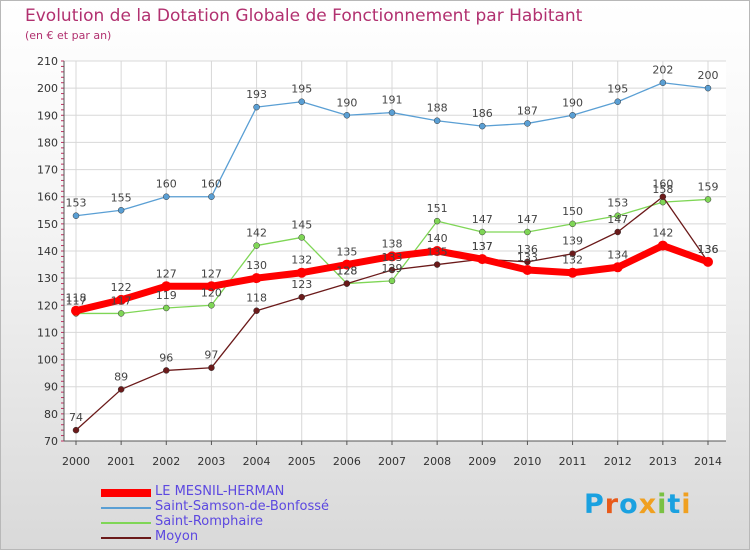  I want to click on data-label: 130, so click(256, 265).